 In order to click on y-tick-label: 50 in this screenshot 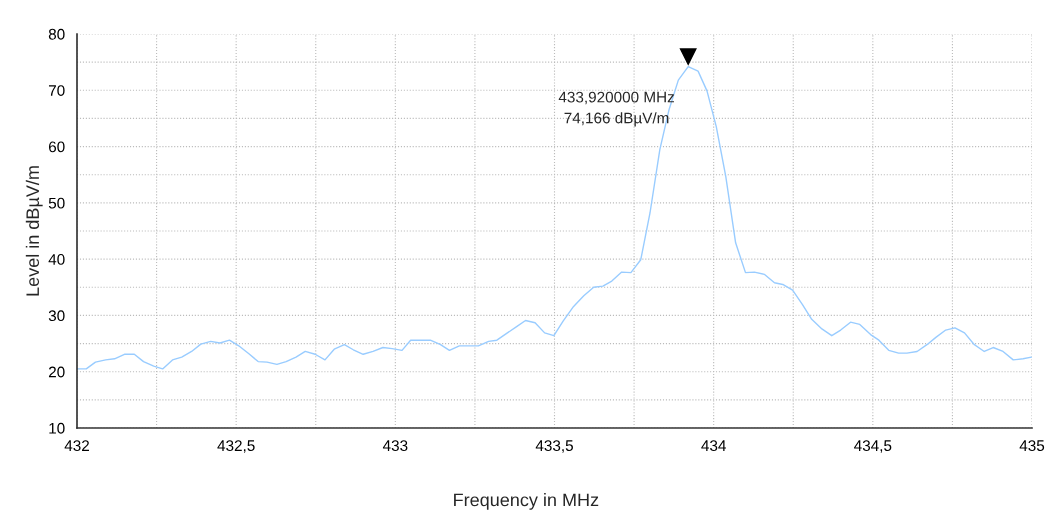, I will do `click(56, 203)`.